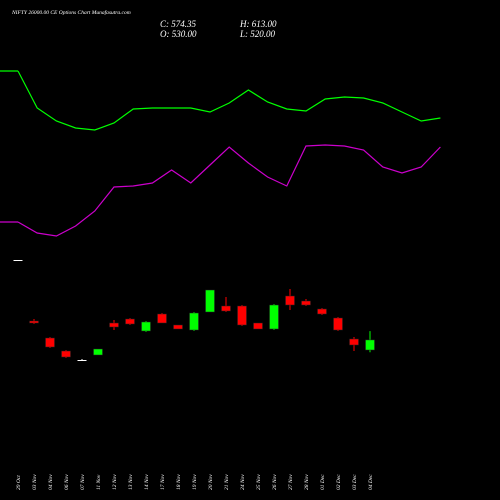 This screenshot has width=500, height=500. Describe the element at coordinates (50, 482) in the screenshot. I see `x-tick-label: 04 Nov` at that location.